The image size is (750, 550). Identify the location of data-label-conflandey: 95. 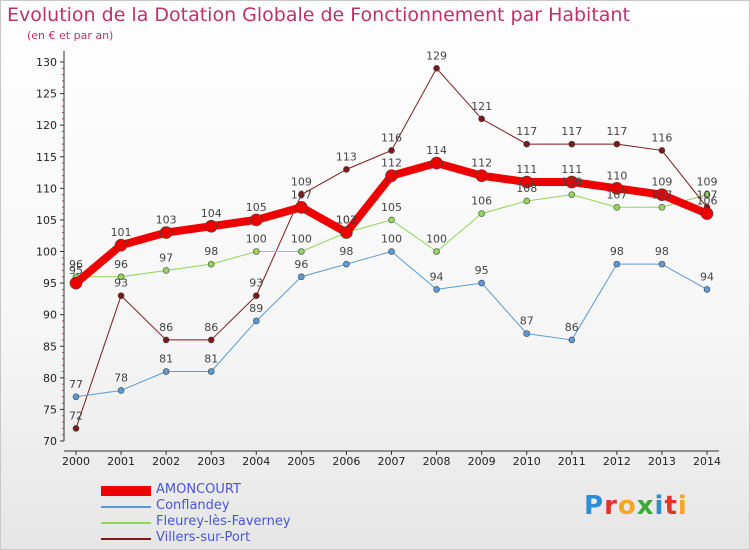
(482, 270).